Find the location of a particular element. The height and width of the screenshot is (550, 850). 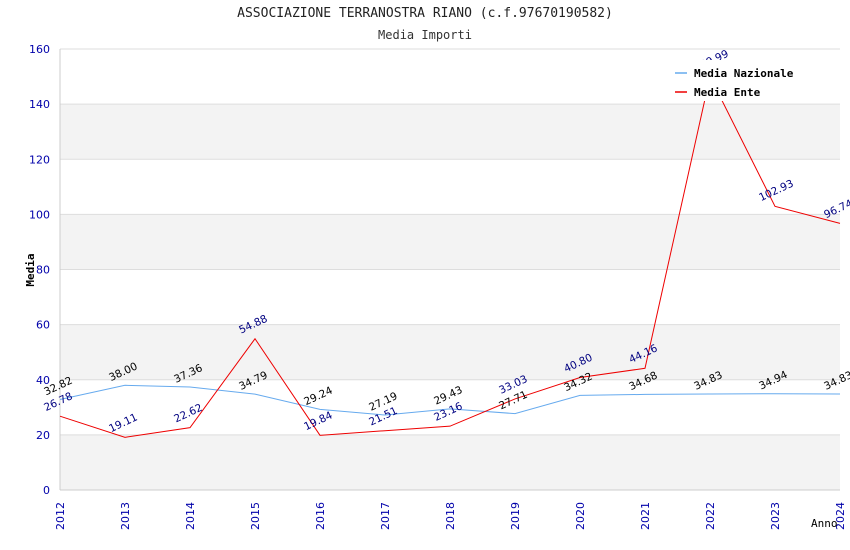

x-tick-label: 2020 is located at coordinates (580, 516).